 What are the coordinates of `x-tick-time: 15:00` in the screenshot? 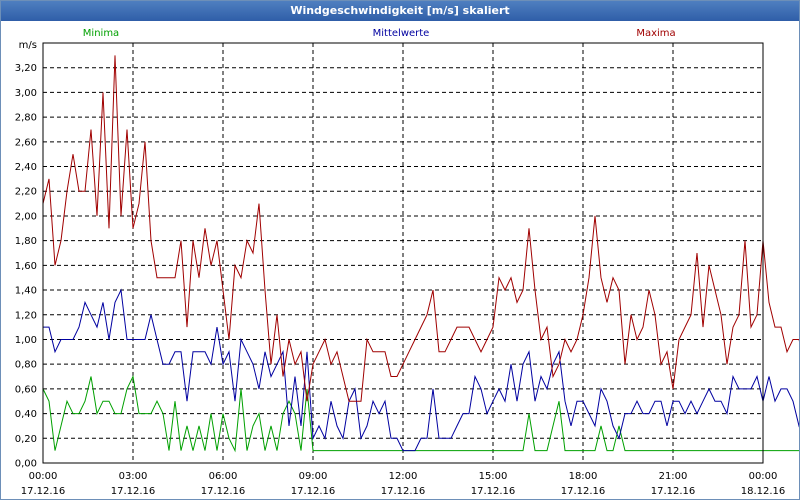 It's located at (493, 476).